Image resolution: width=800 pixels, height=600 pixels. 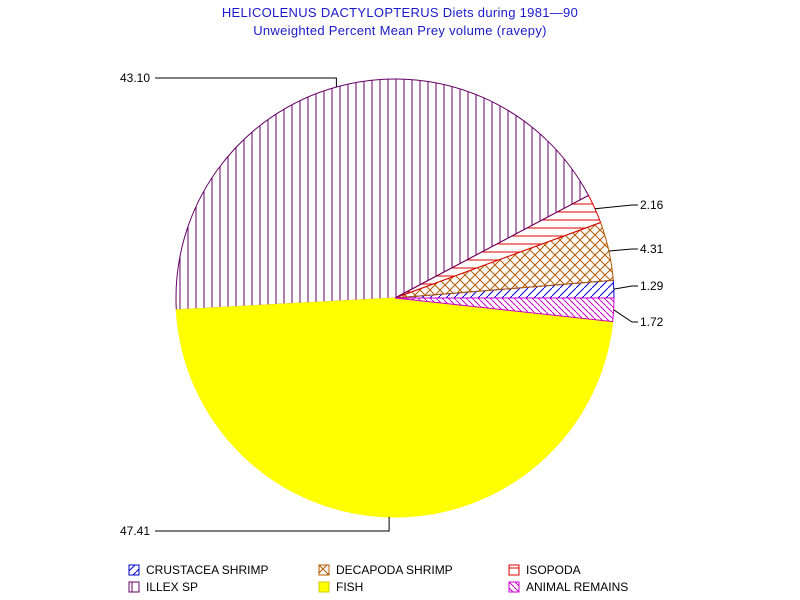 What do you see at coordinates (135, 78) in the screenshot?
I see `data-label-illex-sp: 43.10` at bounding box center [135, 78].